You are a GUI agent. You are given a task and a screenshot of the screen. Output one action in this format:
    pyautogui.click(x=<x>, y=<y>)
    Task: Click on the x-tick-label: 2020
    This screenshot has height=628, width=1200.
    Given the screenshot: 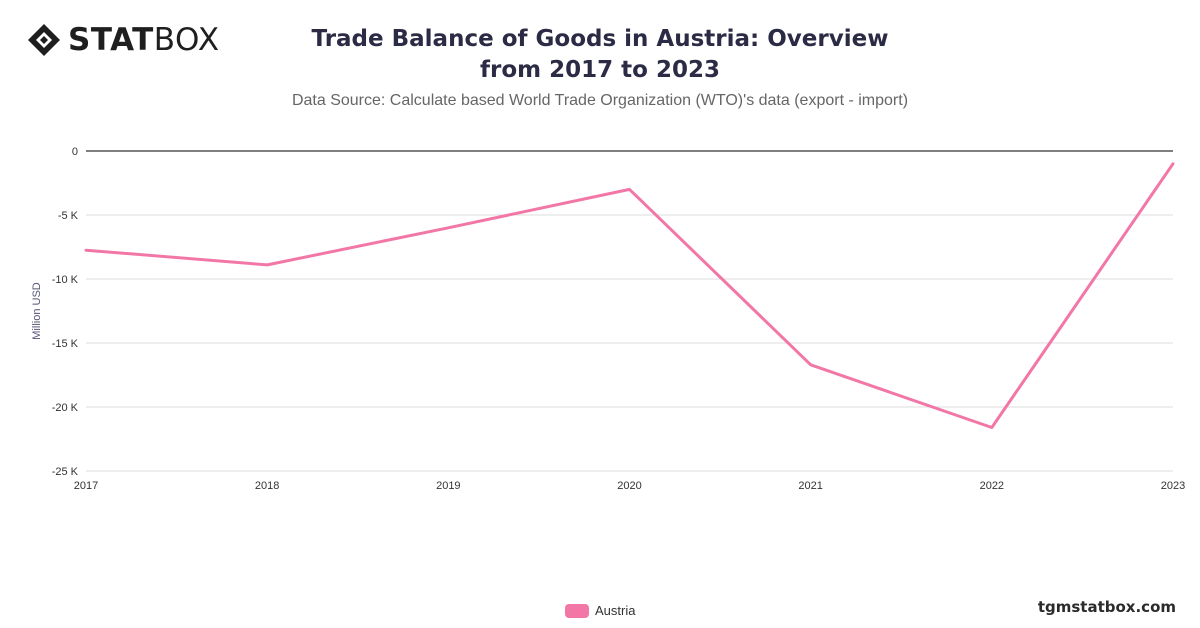 What is the action you would take?
    pyautogui.click(x=629, y=486)
    